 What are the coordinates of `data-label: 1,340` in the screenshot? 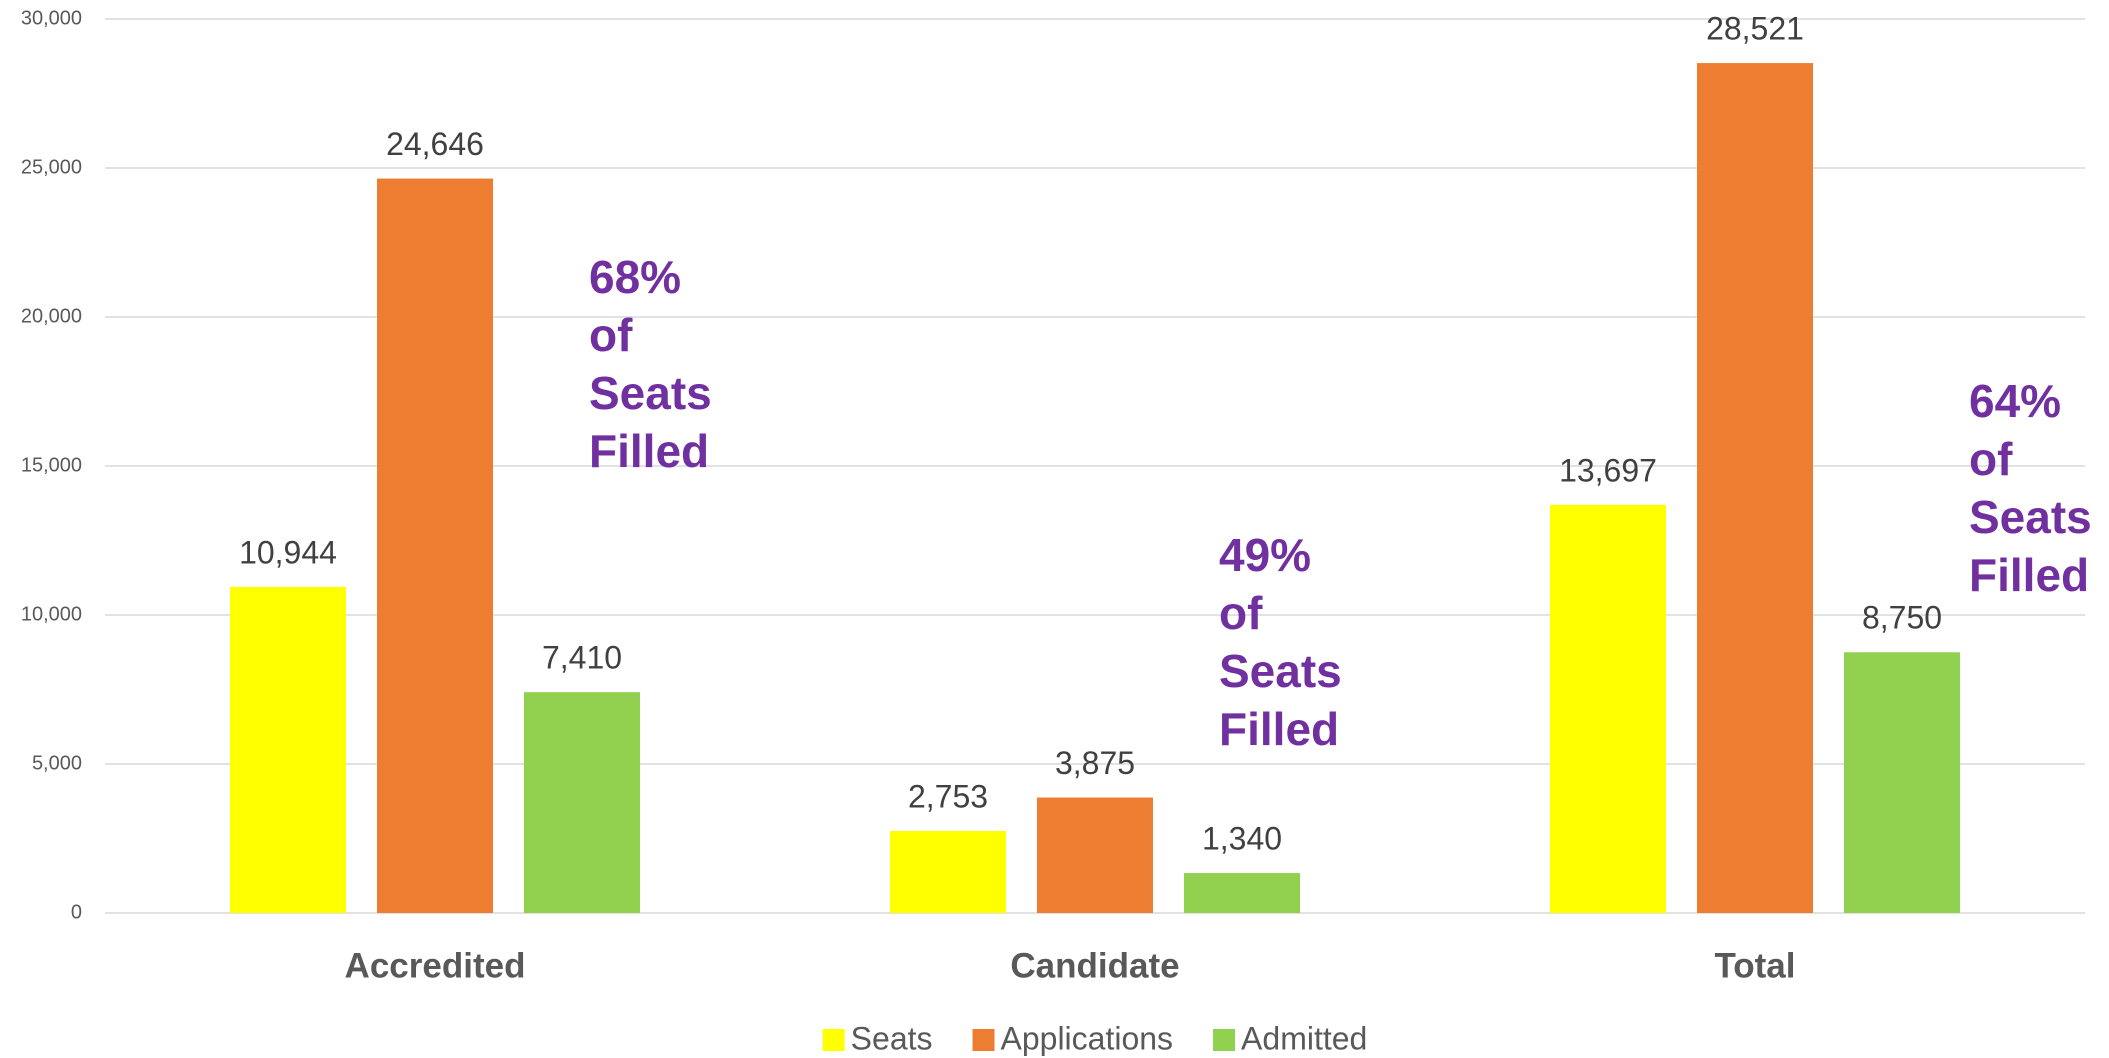 It's located at (1242, 839).